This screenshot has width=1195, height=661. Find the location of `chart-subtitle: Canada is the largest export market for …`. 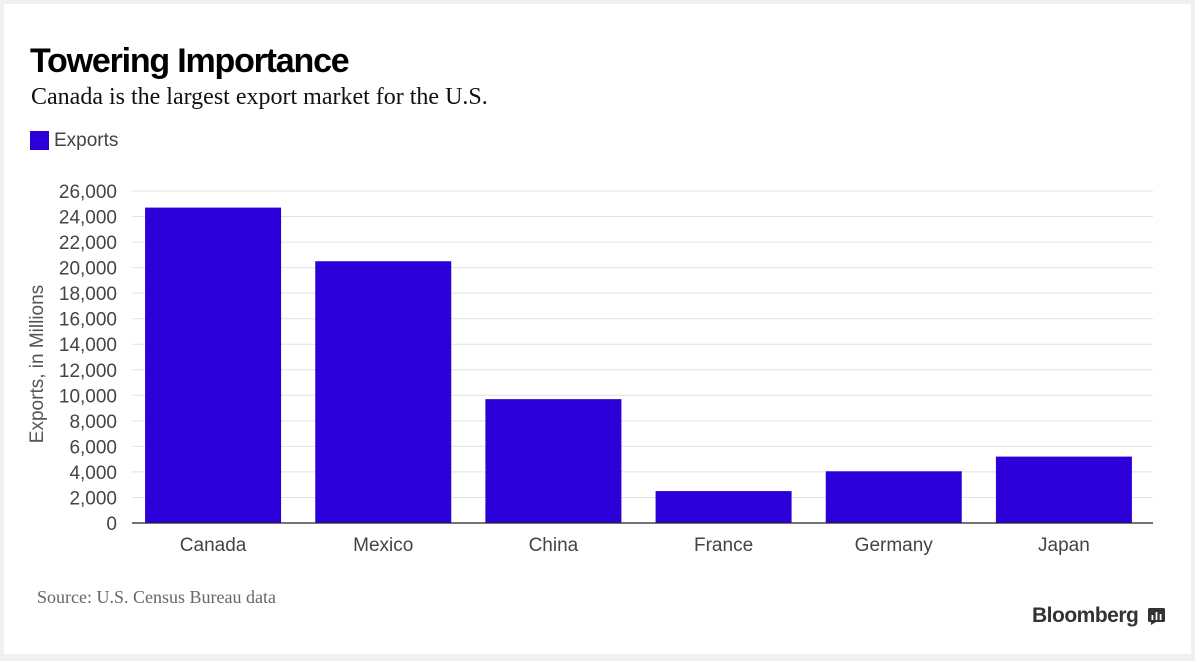

chart-subtitle: Canada is the largest export market for … is located at coordinates (259, 97).